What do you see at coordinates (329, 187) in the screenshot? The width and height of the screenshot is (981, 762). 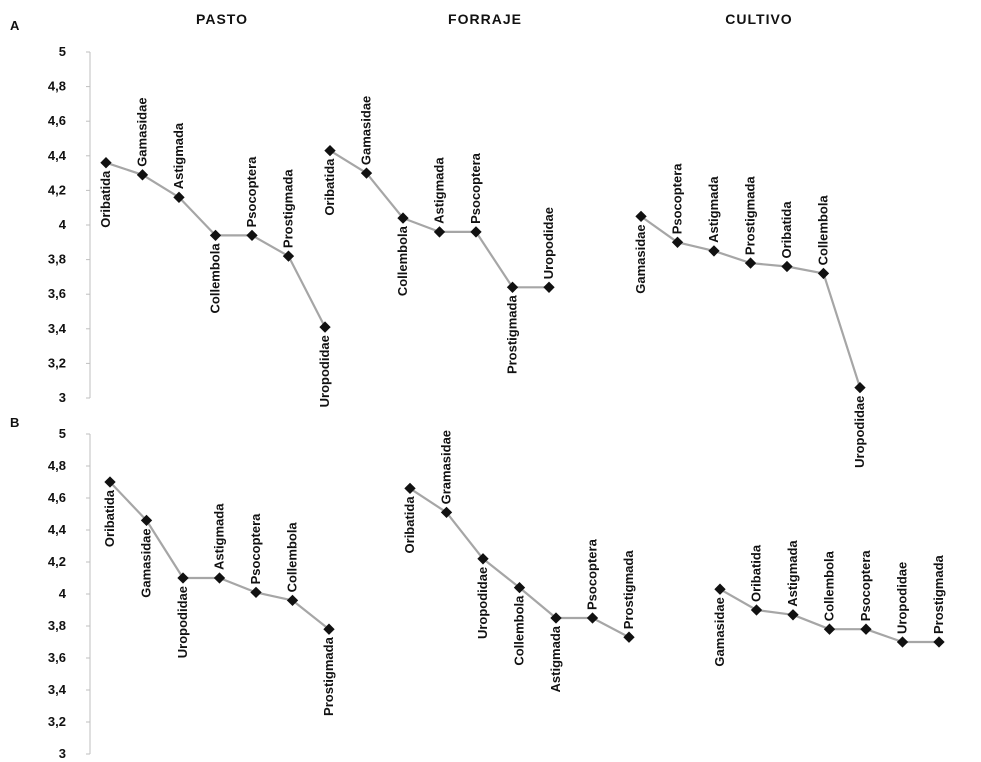 I see `panel-a-forraje-point-label: Oribatida` at bounding box center [329, 187].